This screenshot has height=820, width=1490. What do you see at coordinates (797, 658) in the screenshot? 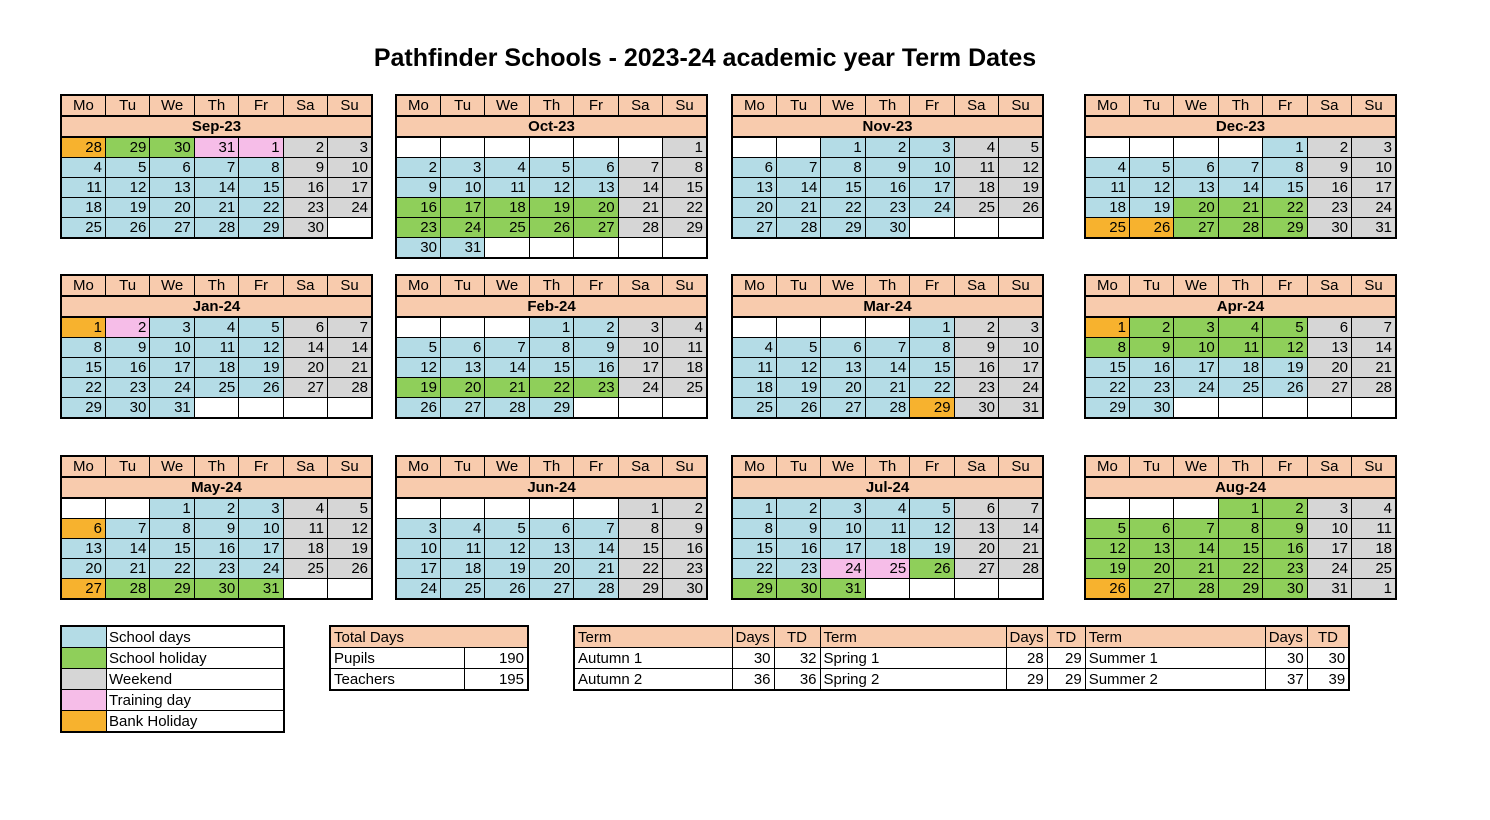
I see `term-td: 32` at bounding box center [797, 658].